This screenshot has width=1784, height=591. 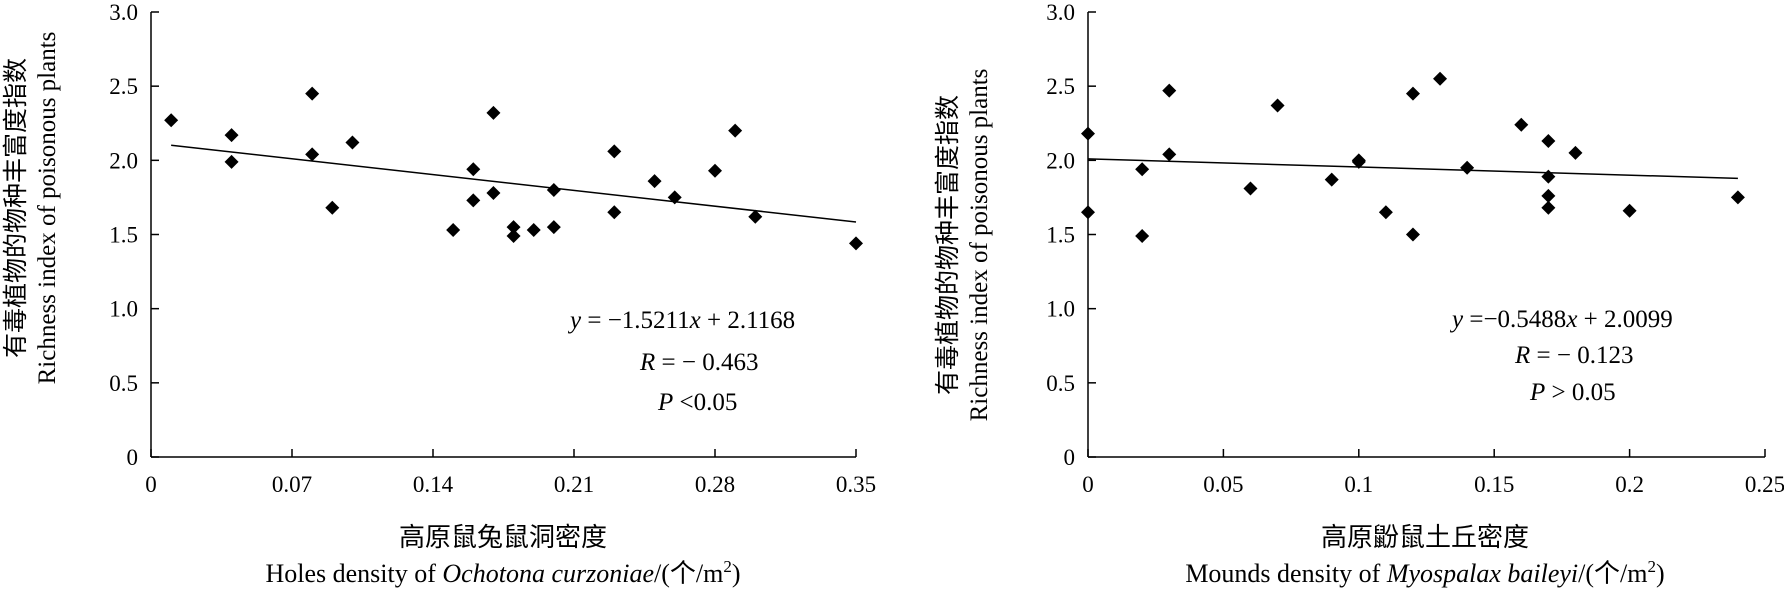 What do you see at coordinates (1223, 484) in the screenshot?
I see `right-x-tick-label: 0.05` at bounding box center [1223, 484].